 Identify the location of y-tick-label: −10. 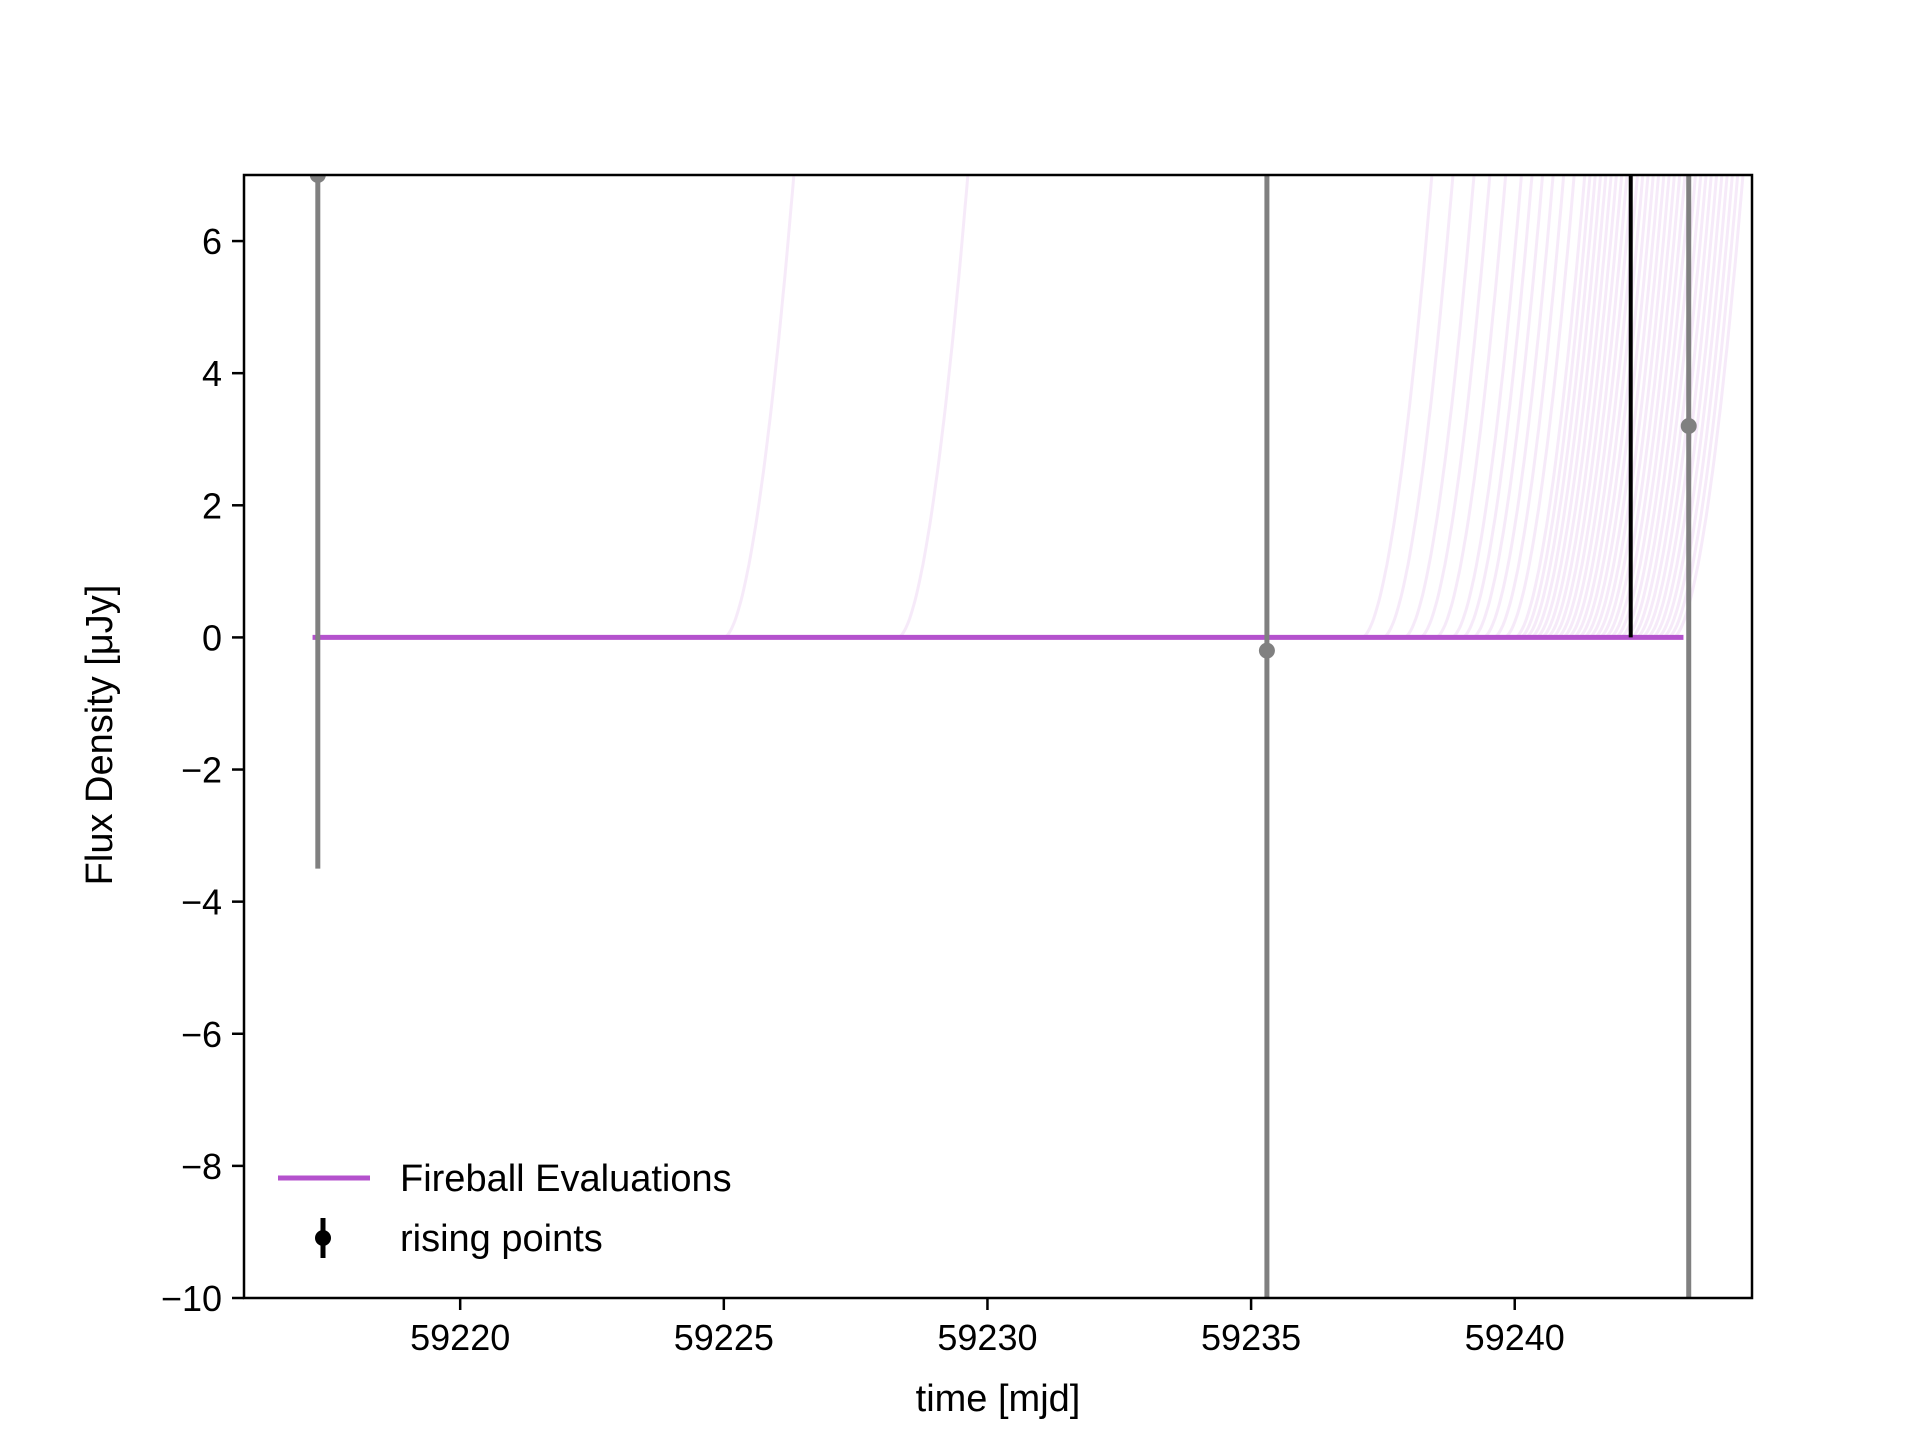
(191, 1298).